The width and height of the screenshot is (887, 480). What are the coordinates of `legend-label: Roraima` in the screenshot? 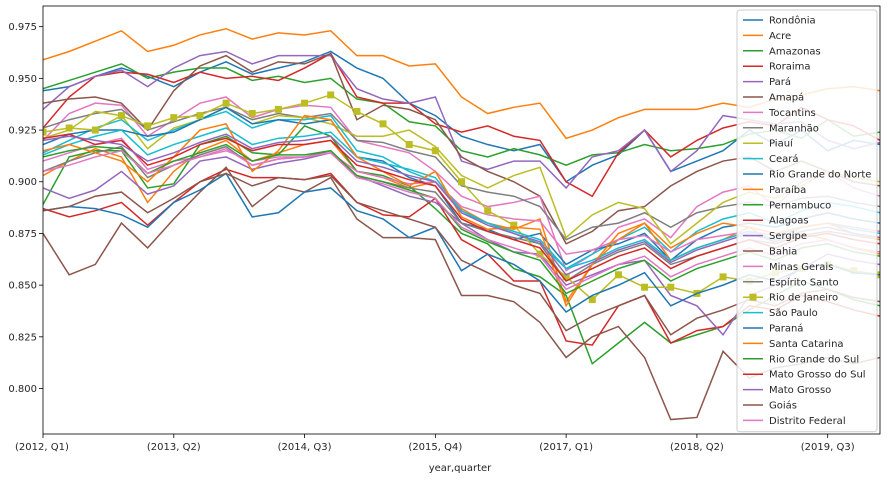 It's located at (790, 67).